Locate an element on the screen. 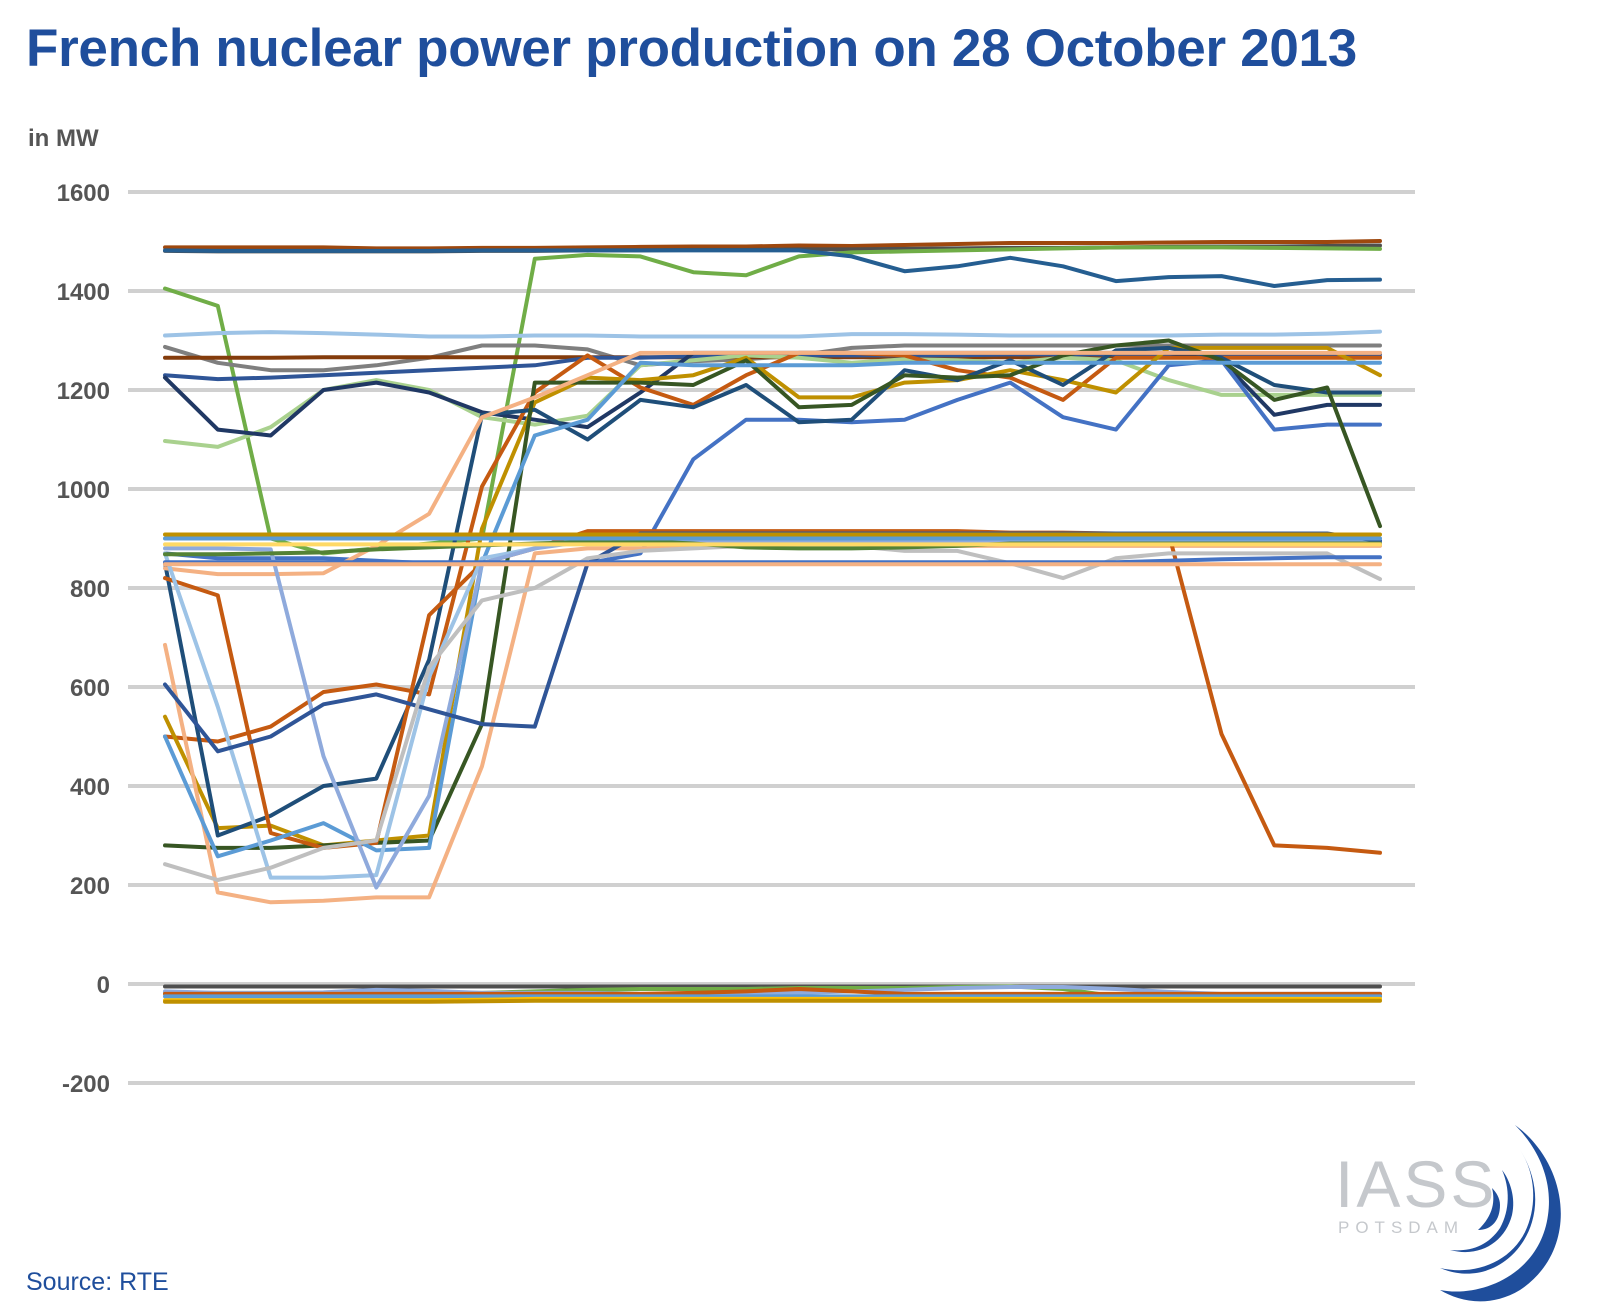 The width and height of the screenshot is (1600, 1315). logo-subtext: POTSDAM is located at coordinates (1401, 1227).